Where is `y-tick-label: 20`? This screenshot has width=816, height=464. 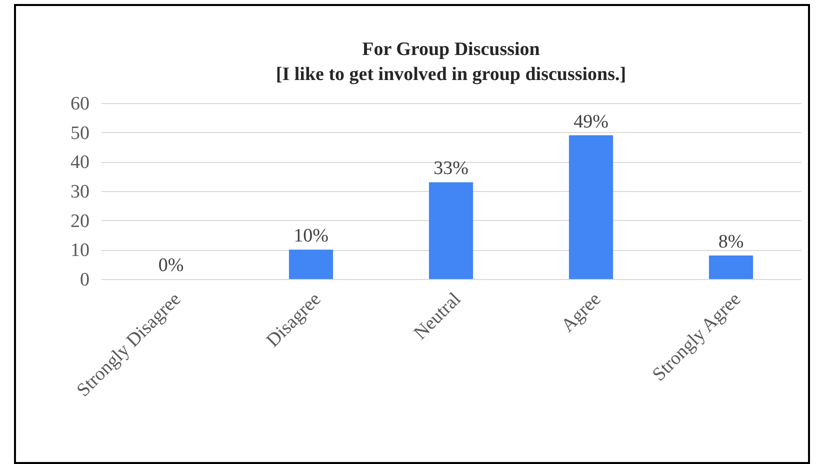 y-tick-label: 20 is located at coordinates (80, 221).